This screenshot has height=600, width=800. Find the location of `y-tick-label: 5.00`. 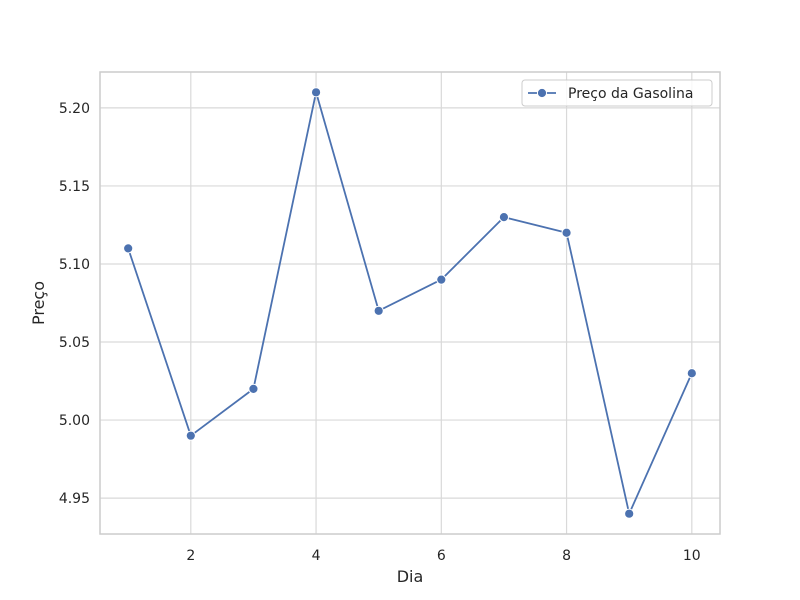

y-tick-label: 5.00 is located at coordinates (74, 421).